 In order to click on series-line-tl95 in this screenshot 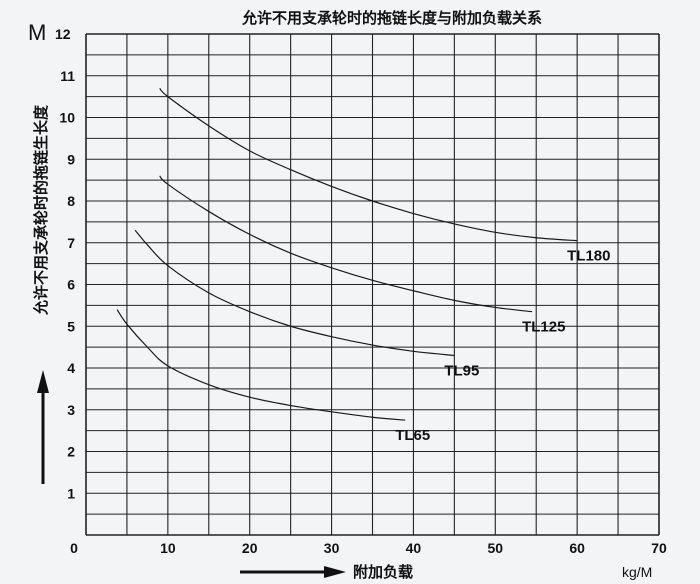, I will do `click(294, 293)`.